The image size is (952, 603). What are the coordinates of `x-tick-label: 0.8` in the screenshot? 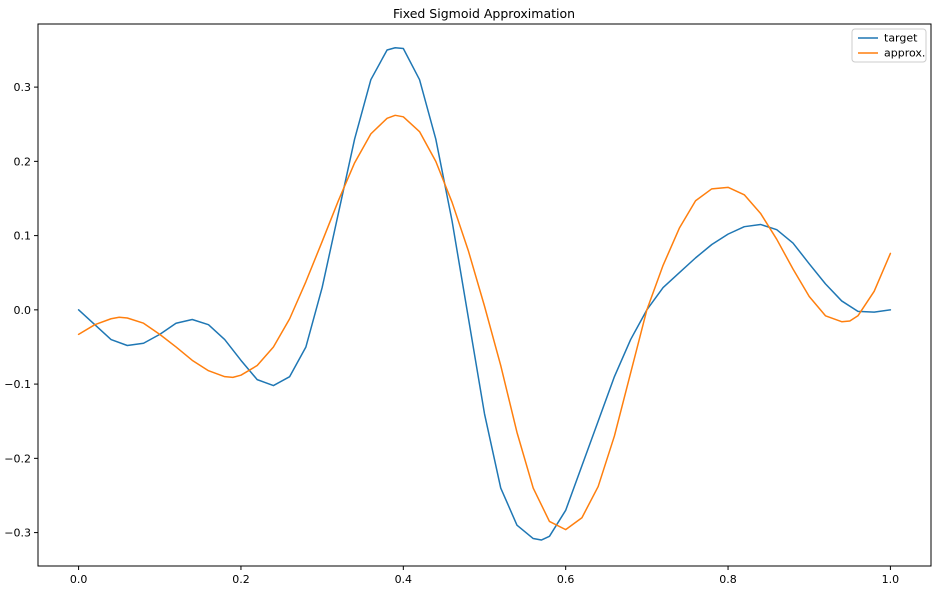 It's located at (728, 579).